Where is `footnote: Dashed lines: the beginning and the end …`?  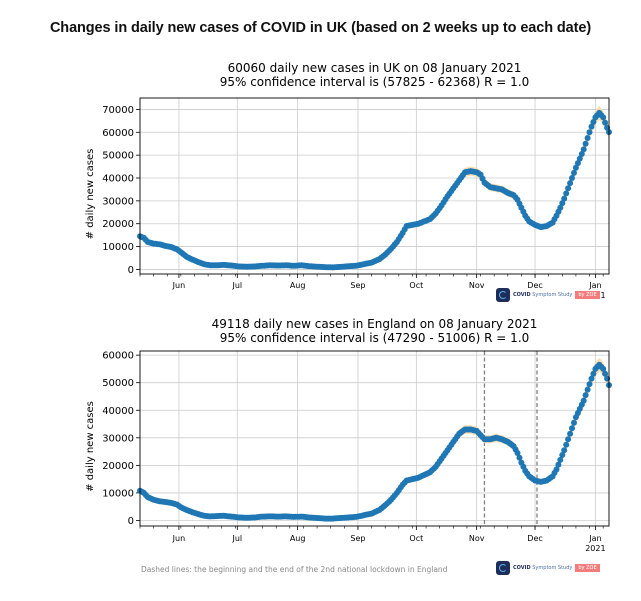
footnote: Dashed lines: the beginning and the end … is located at coordinates (294, 569).